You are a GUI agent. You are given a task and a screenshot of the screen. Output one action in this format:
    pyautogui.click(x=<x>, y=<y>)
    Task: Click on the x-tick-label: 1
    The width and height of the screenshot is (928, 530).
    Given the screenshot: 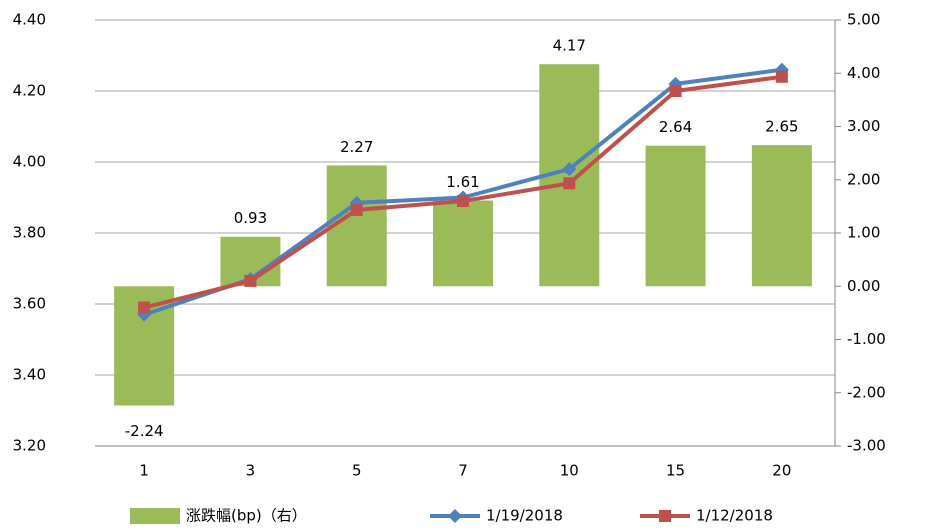 What is the action you would take?
    pyautogui.click(x=144, y=471)
    